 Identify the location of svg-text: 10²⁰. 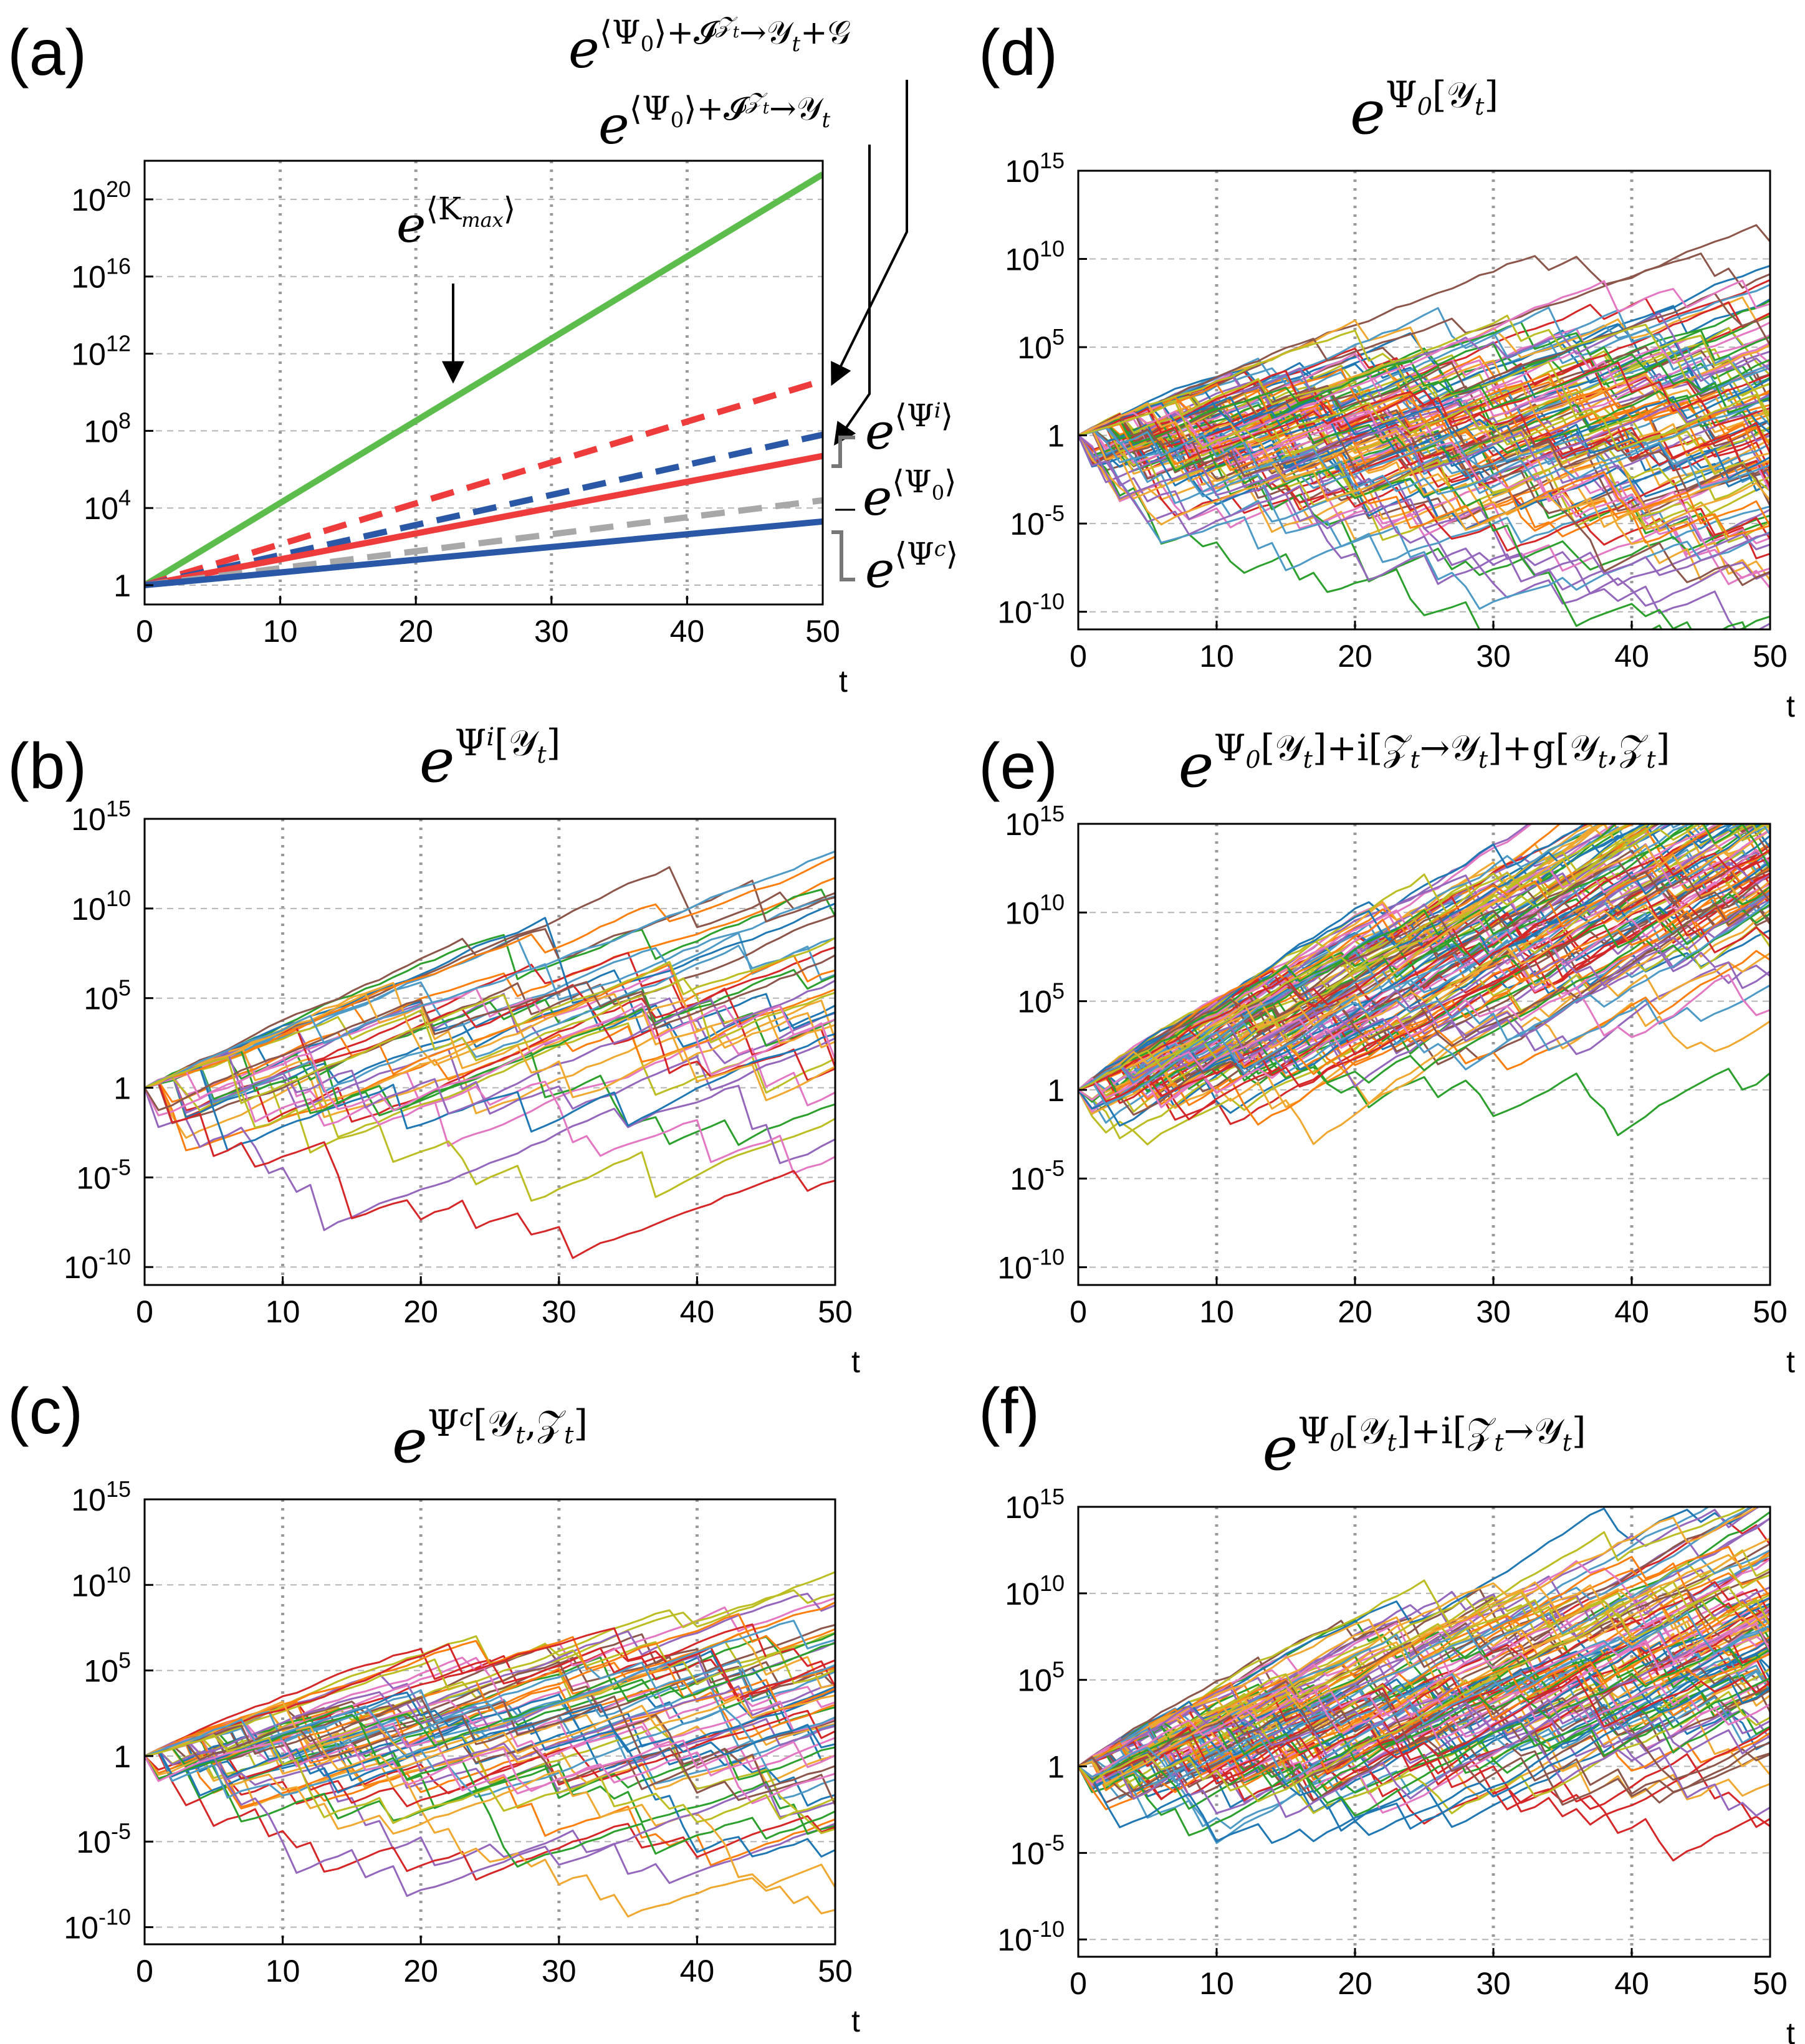
(101, 196).